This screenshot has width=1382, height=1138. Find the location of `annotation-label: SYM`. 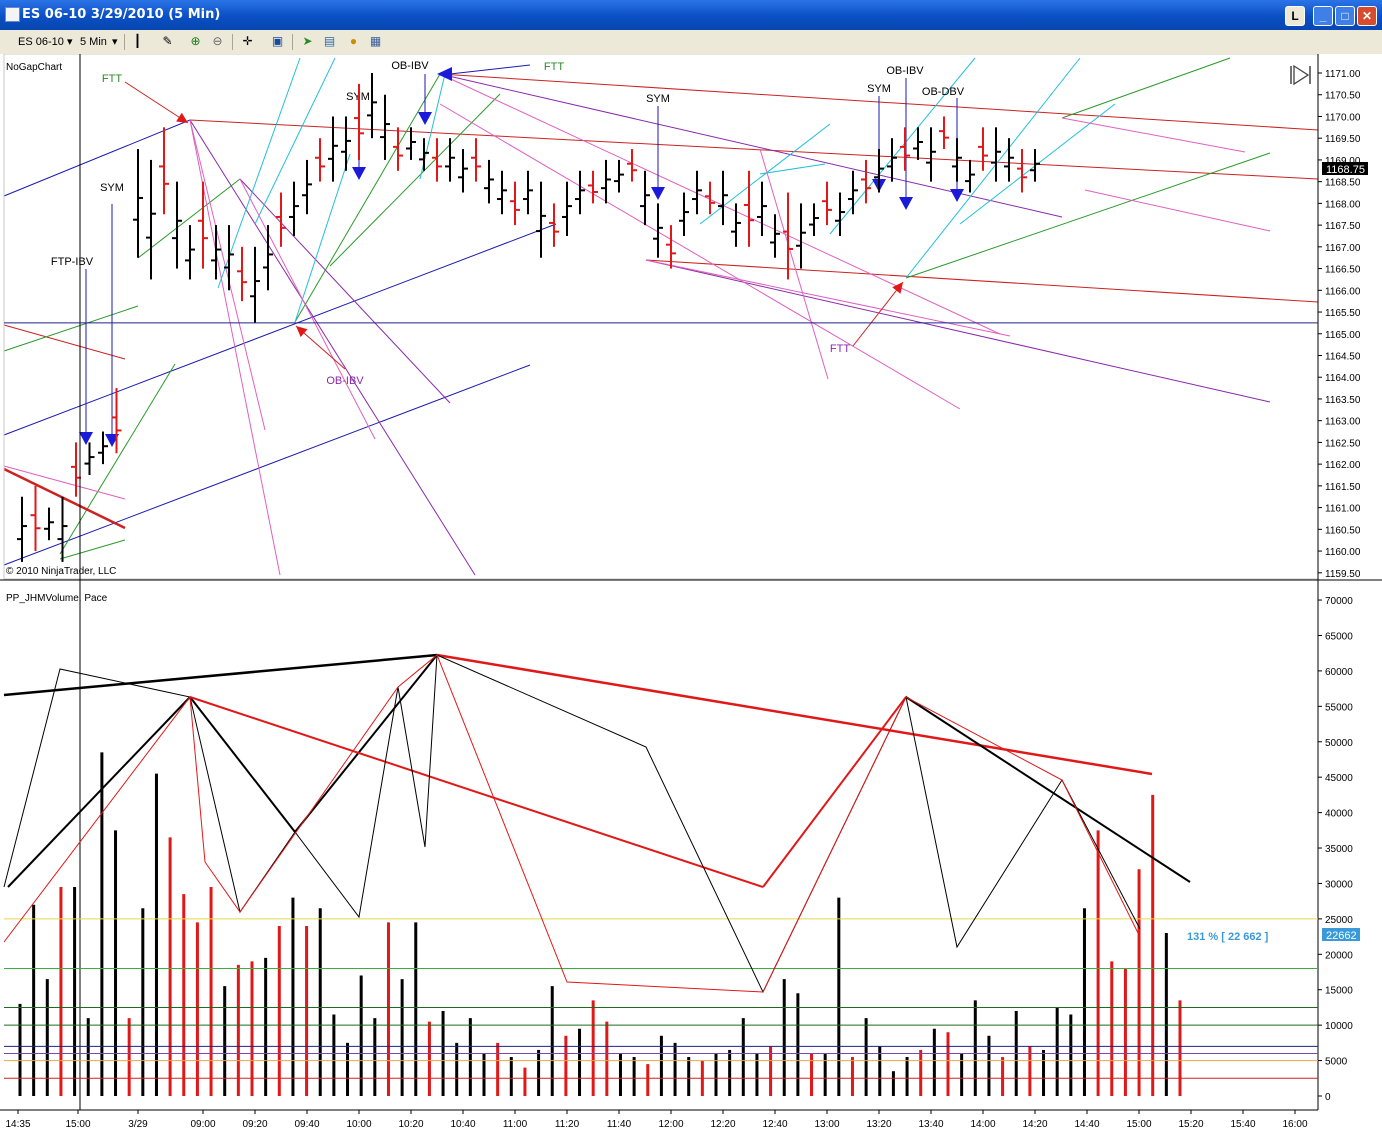

annotation-label: SYM is located at coordinates (879, 89).